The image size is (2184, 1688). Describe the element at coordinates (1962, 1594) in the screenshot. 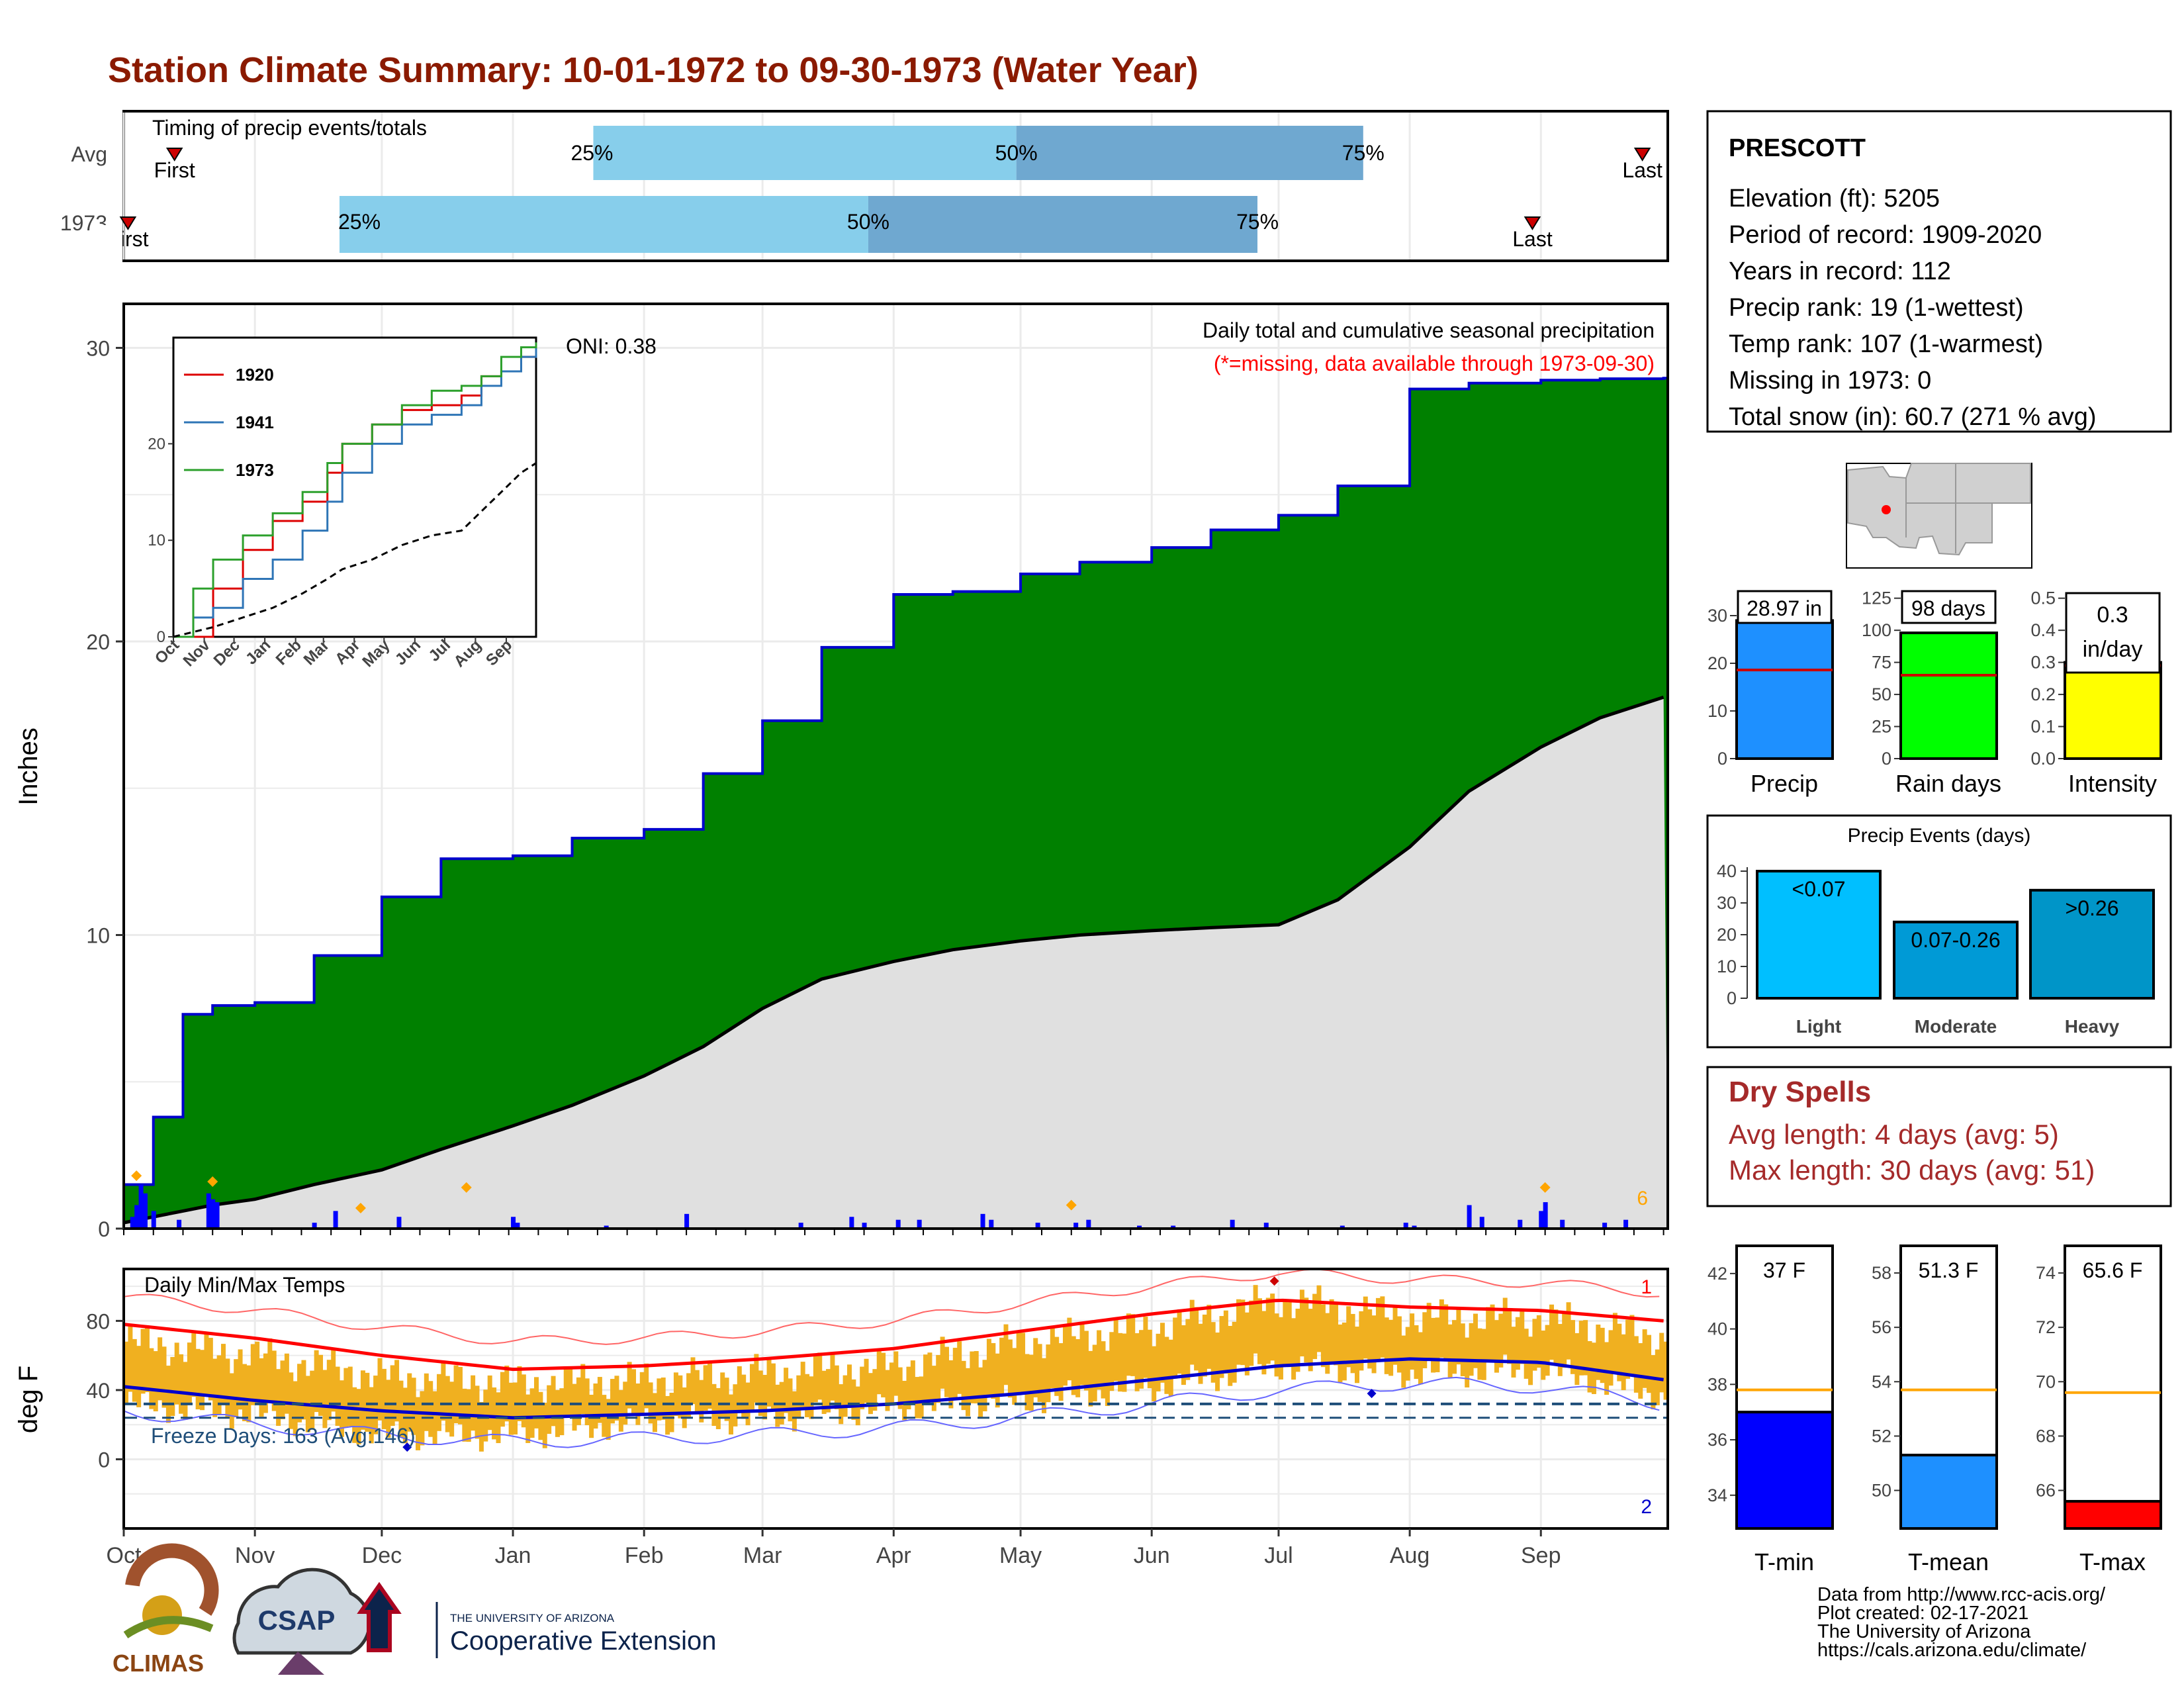

I see `footer-line: Data from http://www.rcc-acis.org/` at that location.